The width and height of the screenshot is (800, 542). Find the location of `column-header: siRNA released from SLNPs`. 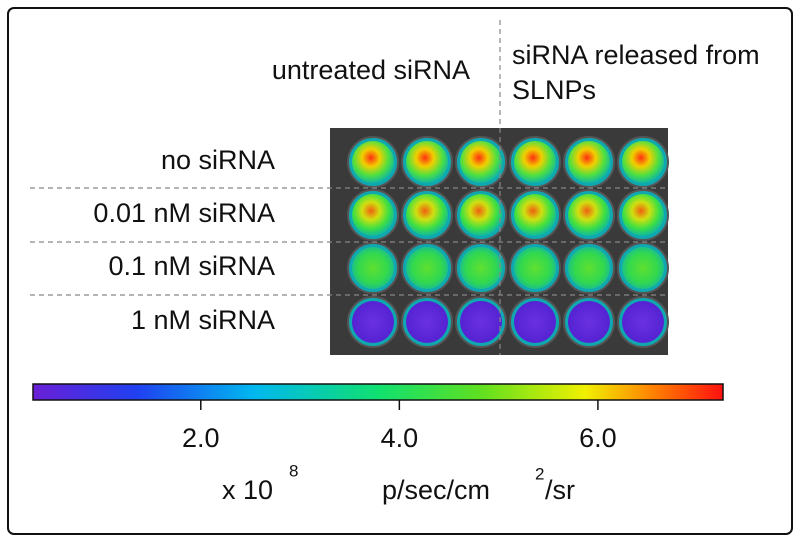

column-header: siRNA released from SLNPs is located at coordinates (636, 72).